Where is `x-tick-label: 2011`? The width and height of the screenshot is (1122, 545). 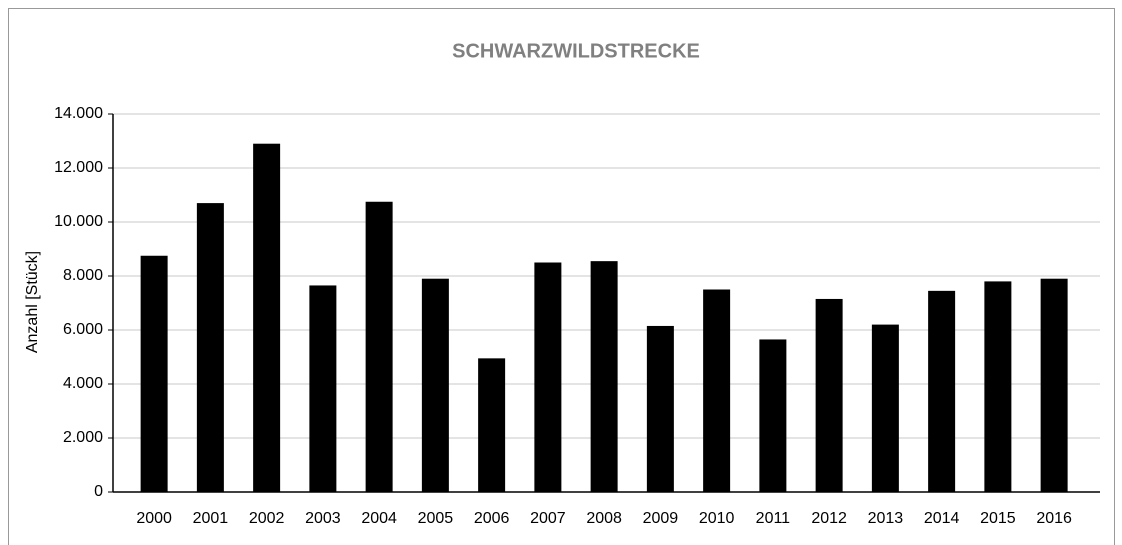 x-tick-label: 2011 is located at coordinates (773, 518).